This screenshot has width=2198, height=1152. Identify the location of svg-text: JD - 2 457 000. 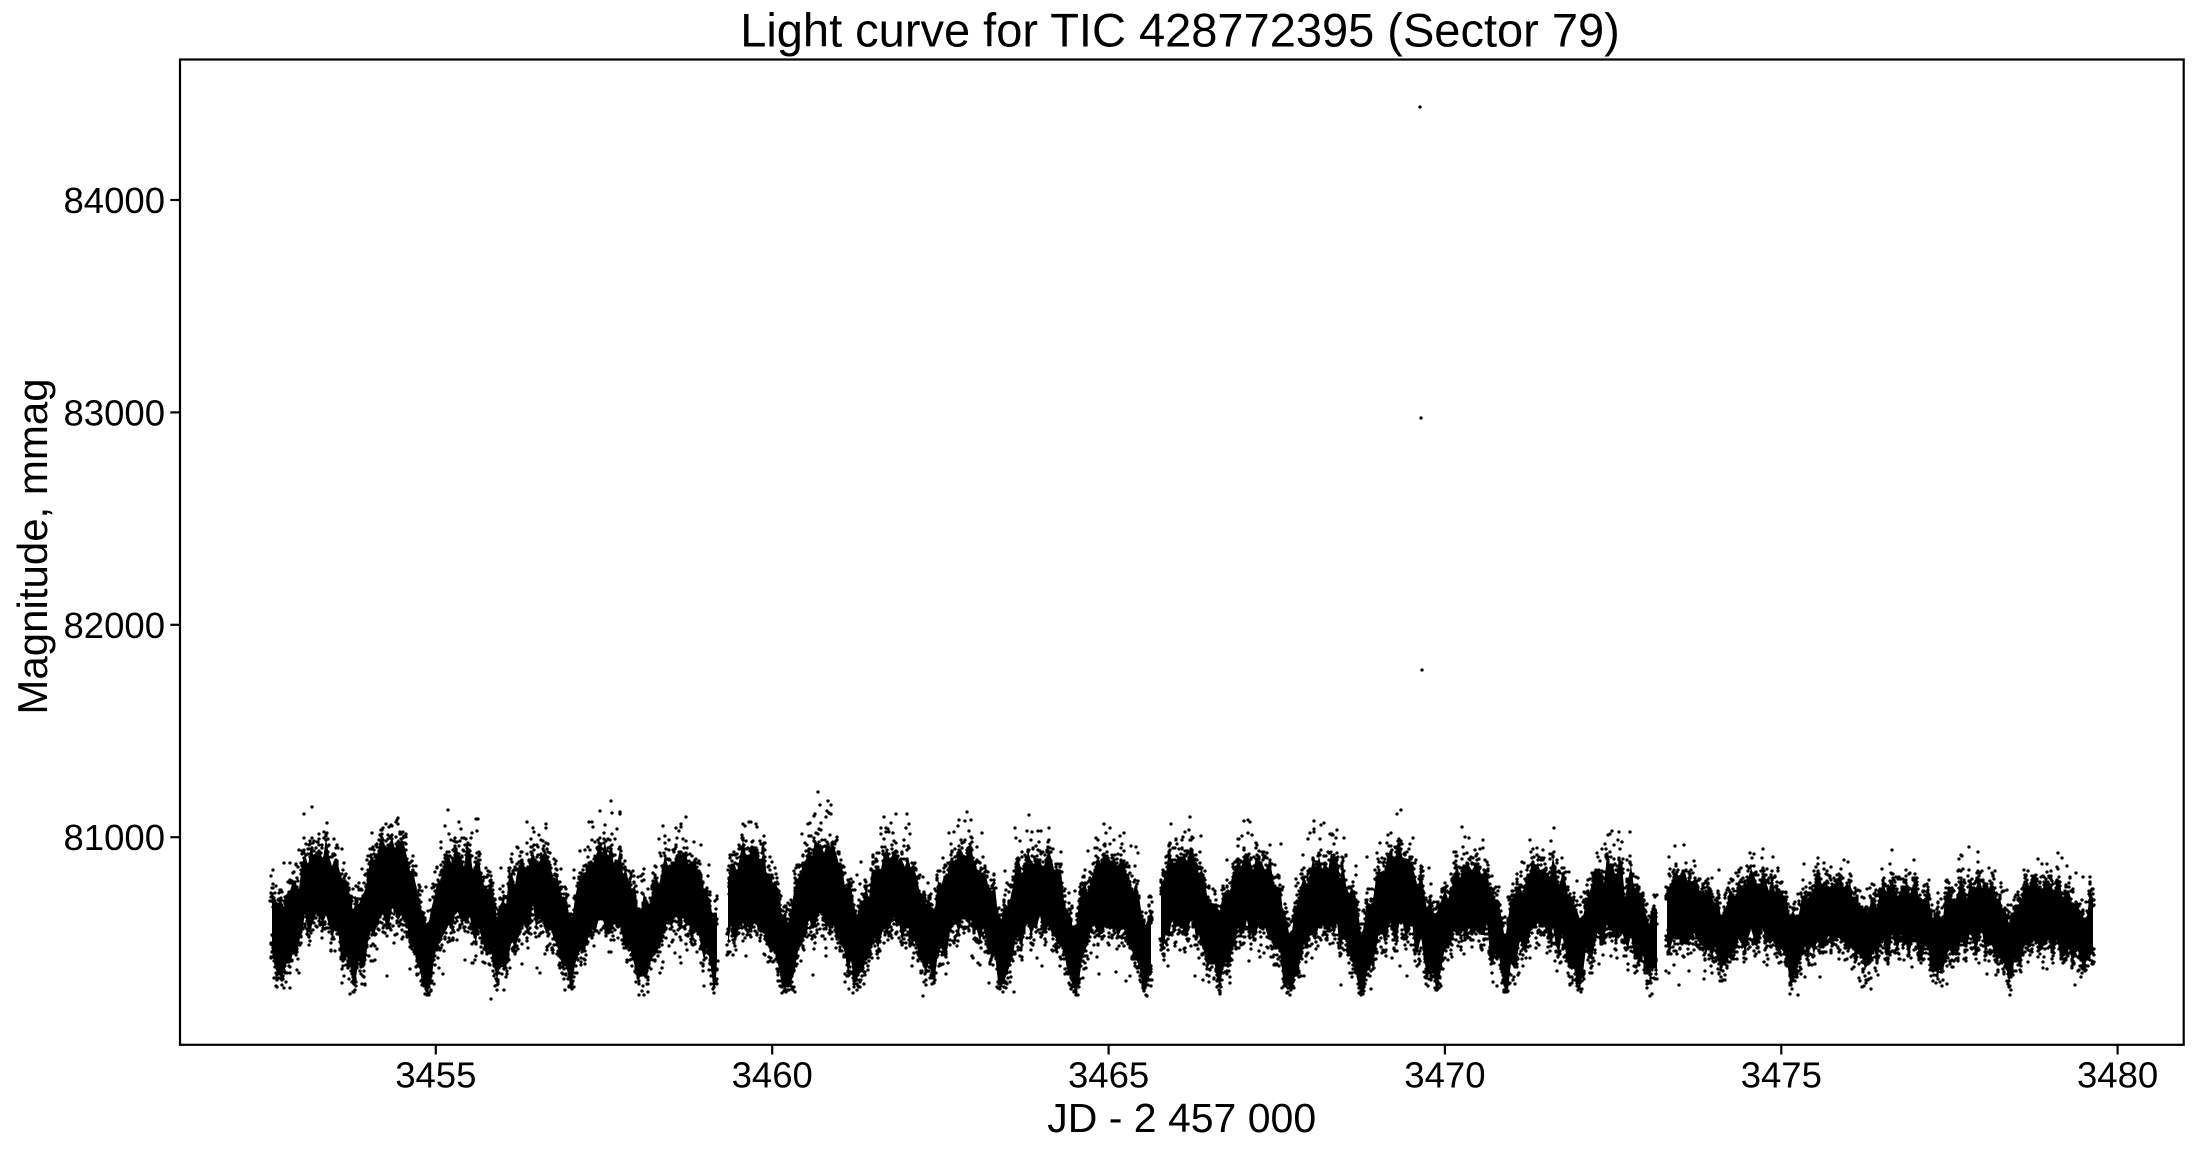
(1181, 1118).